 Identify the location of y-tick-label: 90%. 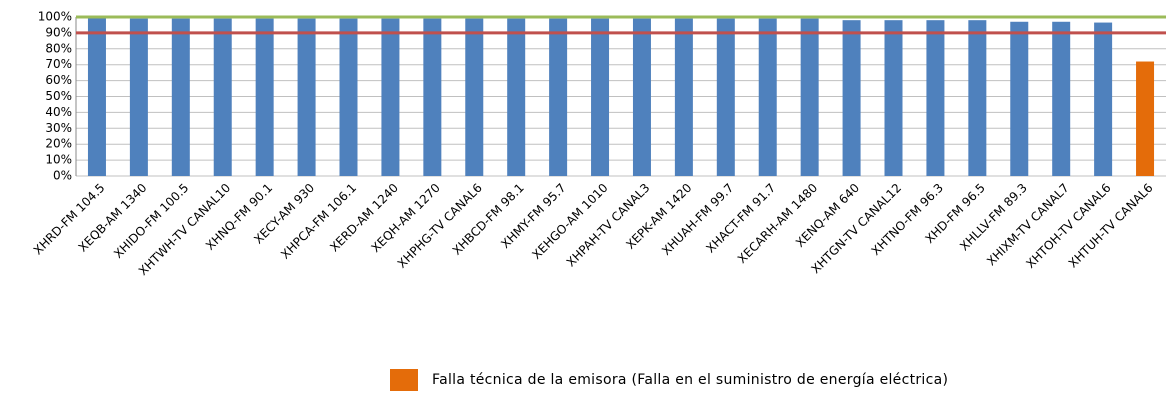
(58, 32).